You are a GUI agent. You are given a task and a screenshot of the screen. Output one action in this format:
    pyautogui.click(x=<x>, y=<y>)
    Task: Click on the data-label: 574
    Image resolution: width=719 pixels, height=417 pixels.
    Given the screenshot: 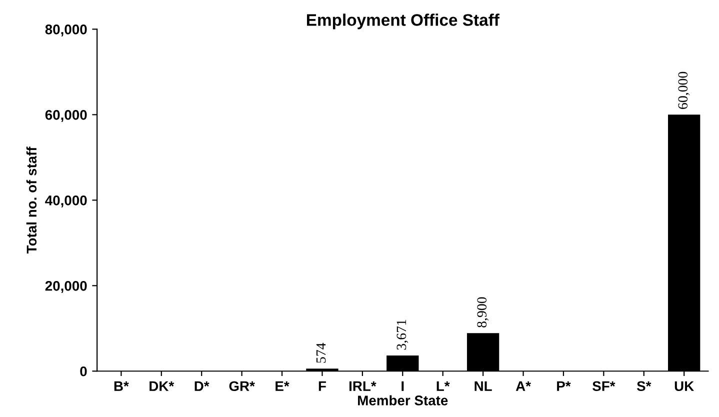 What is the action you would take?
    pyautogui.click(x=321, y=352)
    